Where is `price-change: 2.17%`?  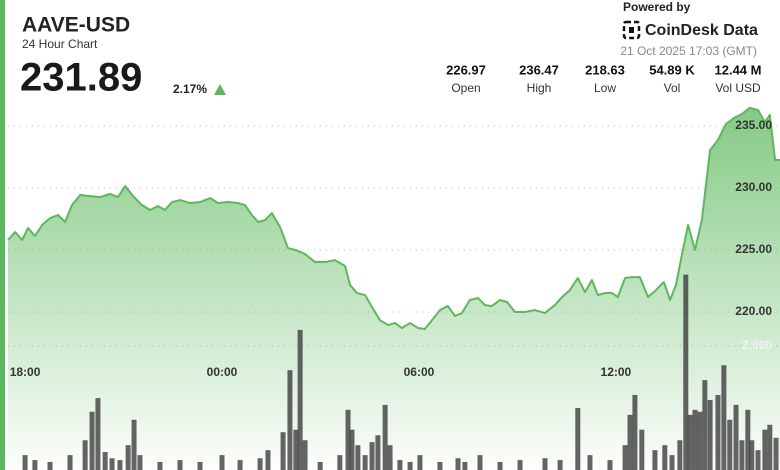
price-change: 2.17% is located at coordinates (190, 89).